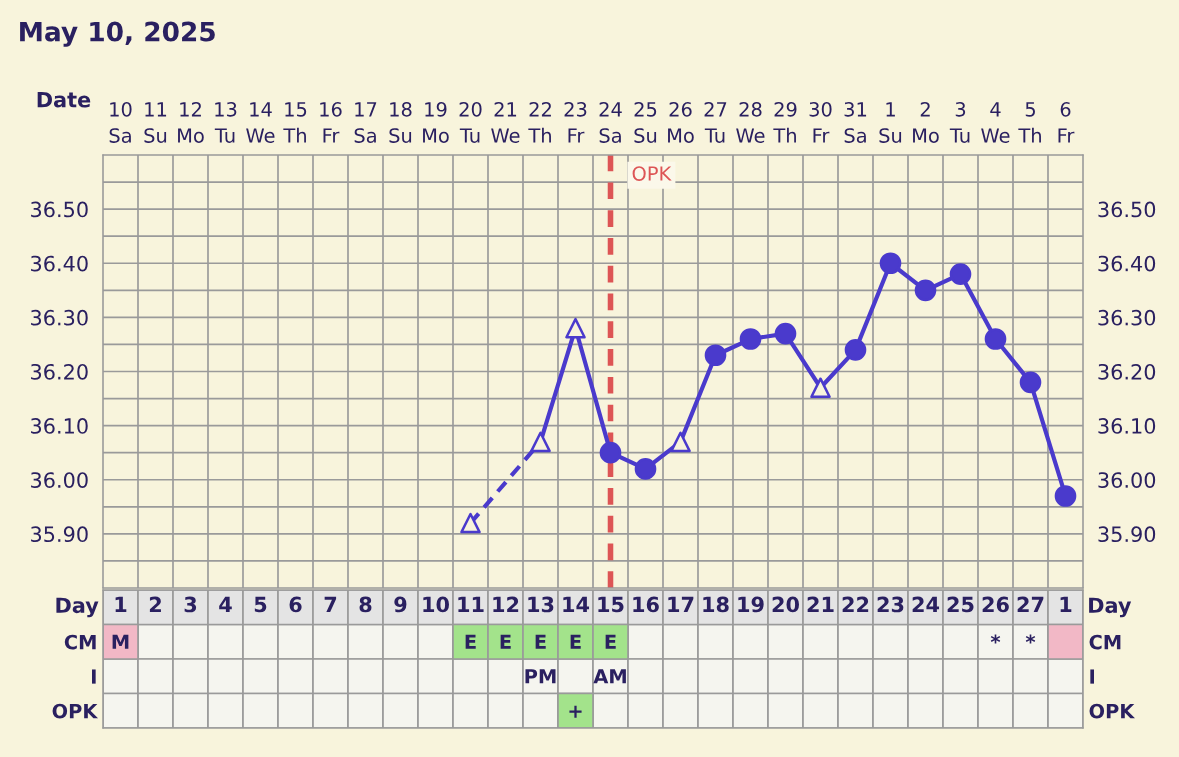 The height and width of the screenshot is (757, 1179). Describe the element at coordinates (436, 122) in the screenshot. I see `x-tick-label: 19 Mo` at that location.